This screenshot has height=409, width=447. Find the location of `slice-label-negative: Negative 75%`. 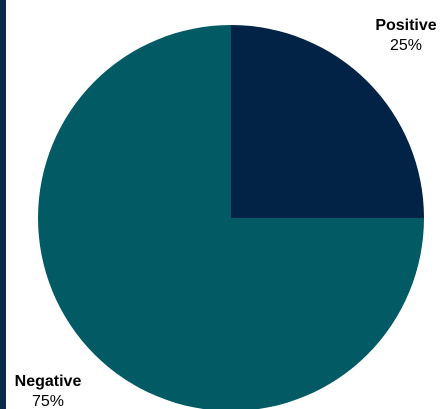

slice-label-negative: Negative 75% is located at coordinates (48, 390).